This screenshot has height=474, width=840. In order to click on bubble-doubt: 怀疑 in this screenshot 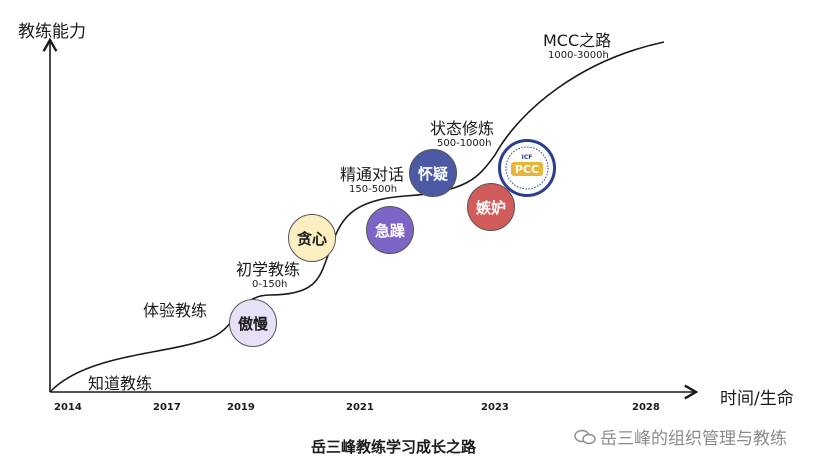, I will do `click(433, 173)`.